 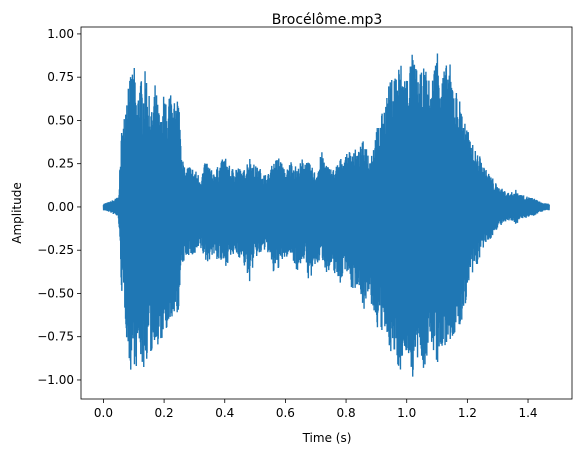 What do you see at coordinates (55, 293) in the screenshot?
I see `y-tick-label: −0.50` at bounding box center [55, 293].